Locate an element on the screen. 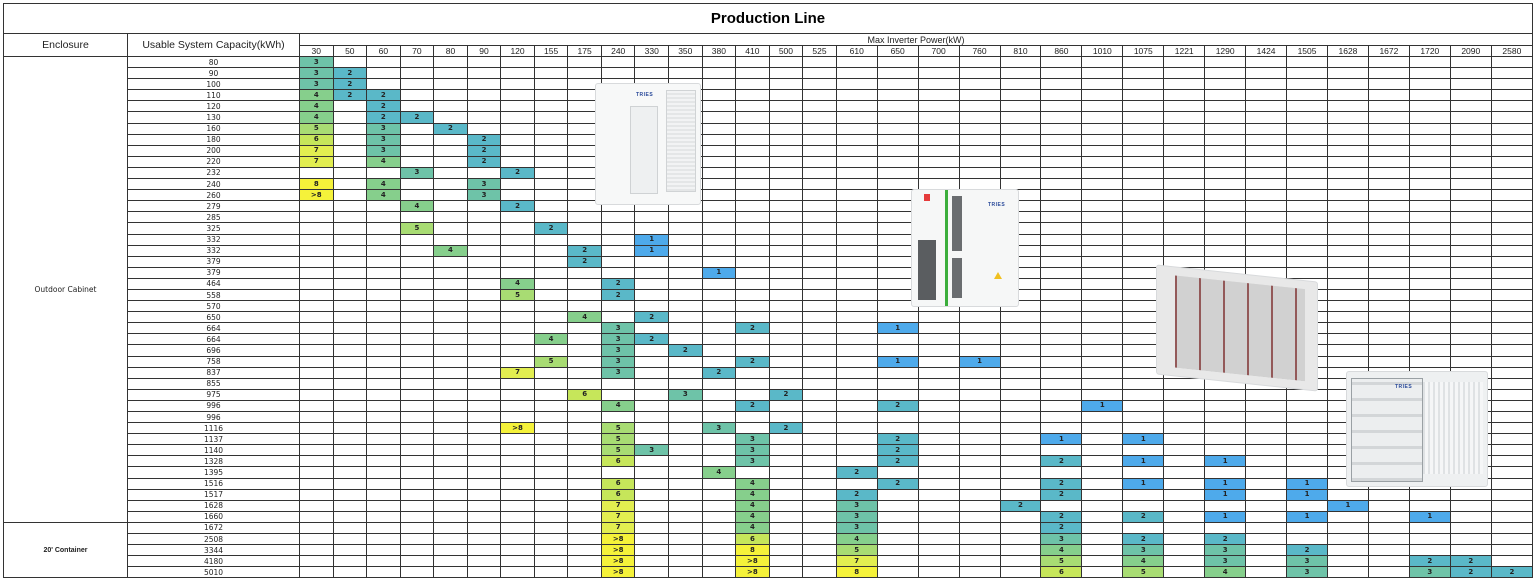  capacity-cell: 200 is located at coordinates (213, 150).